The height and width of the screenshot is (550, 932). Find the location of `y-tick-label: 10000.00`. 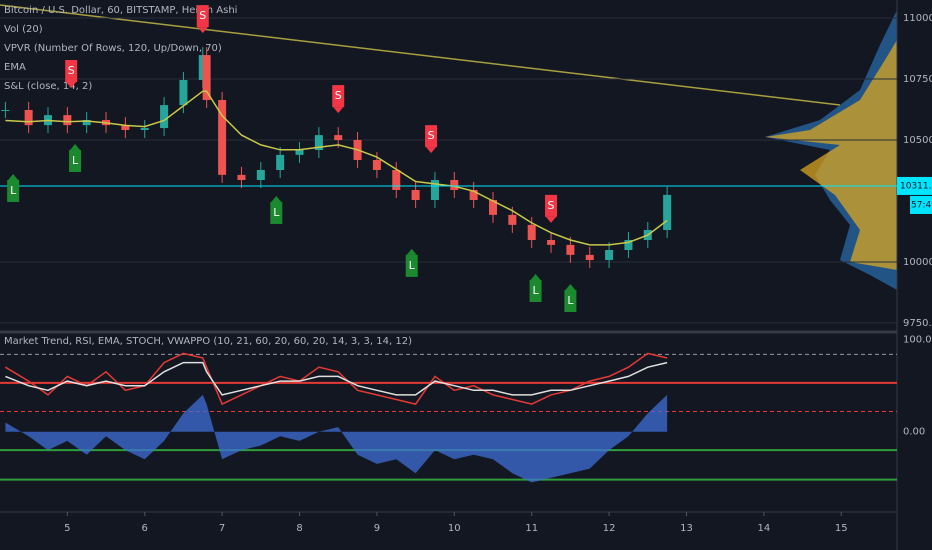

y-tick-label: 10000.00 is located at coordinates (917, 262).